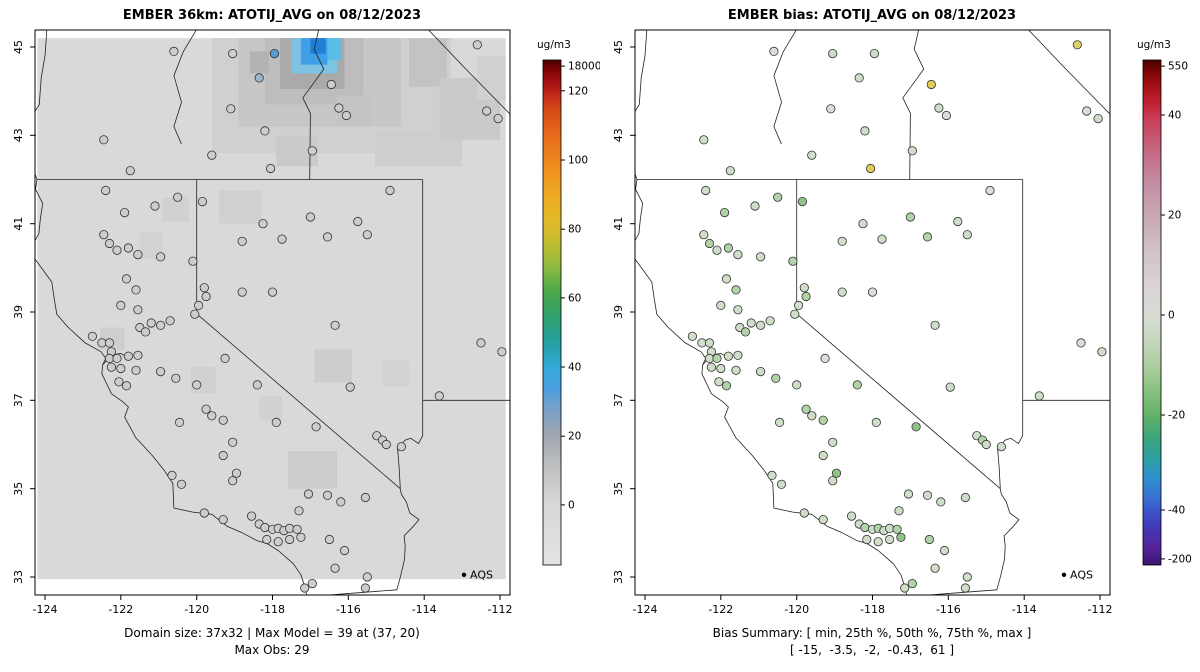 This screenshot has height=672, width=1200. What do you see at coordinates (1176, 511) in the screenshot?
I see `colorbar-tick-label: -40` at bounding box center [1176, 511].